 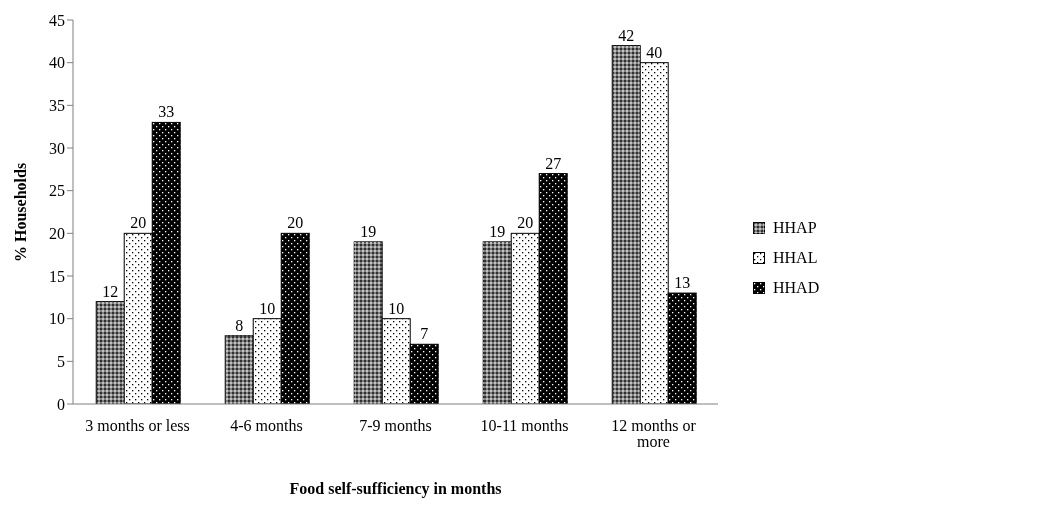 I want to click on data-label: 40, so click(x=654, y=52).